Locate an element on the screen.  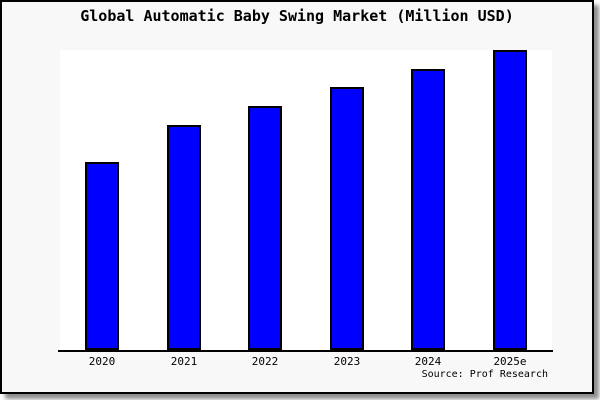
x-tick-label-2024: 2024 is located at coordinates (428, 361).